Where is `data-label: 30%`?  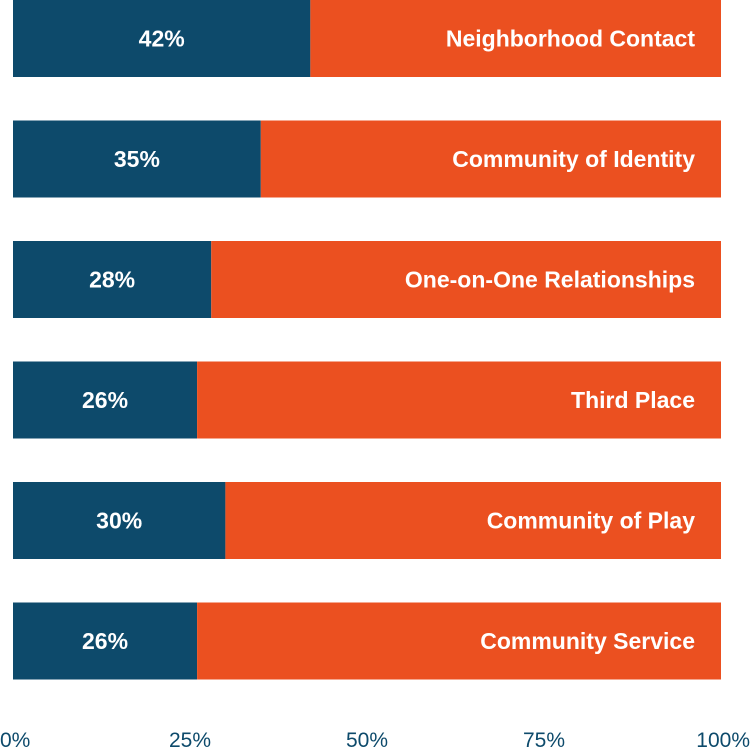 data-label: 30% is located at coordinates (119, 521).